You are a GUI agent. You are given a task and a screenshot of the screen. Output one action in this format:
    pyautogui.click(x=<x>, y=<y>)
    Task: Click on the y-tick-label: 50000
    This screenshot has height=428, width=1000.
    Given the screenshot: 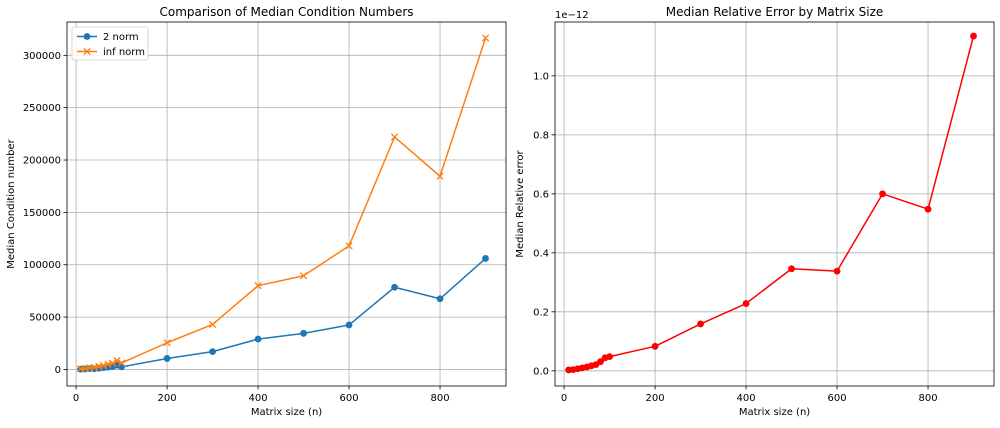 What is the action you would take?
    pyautogui.click(x=45, y=318)
    